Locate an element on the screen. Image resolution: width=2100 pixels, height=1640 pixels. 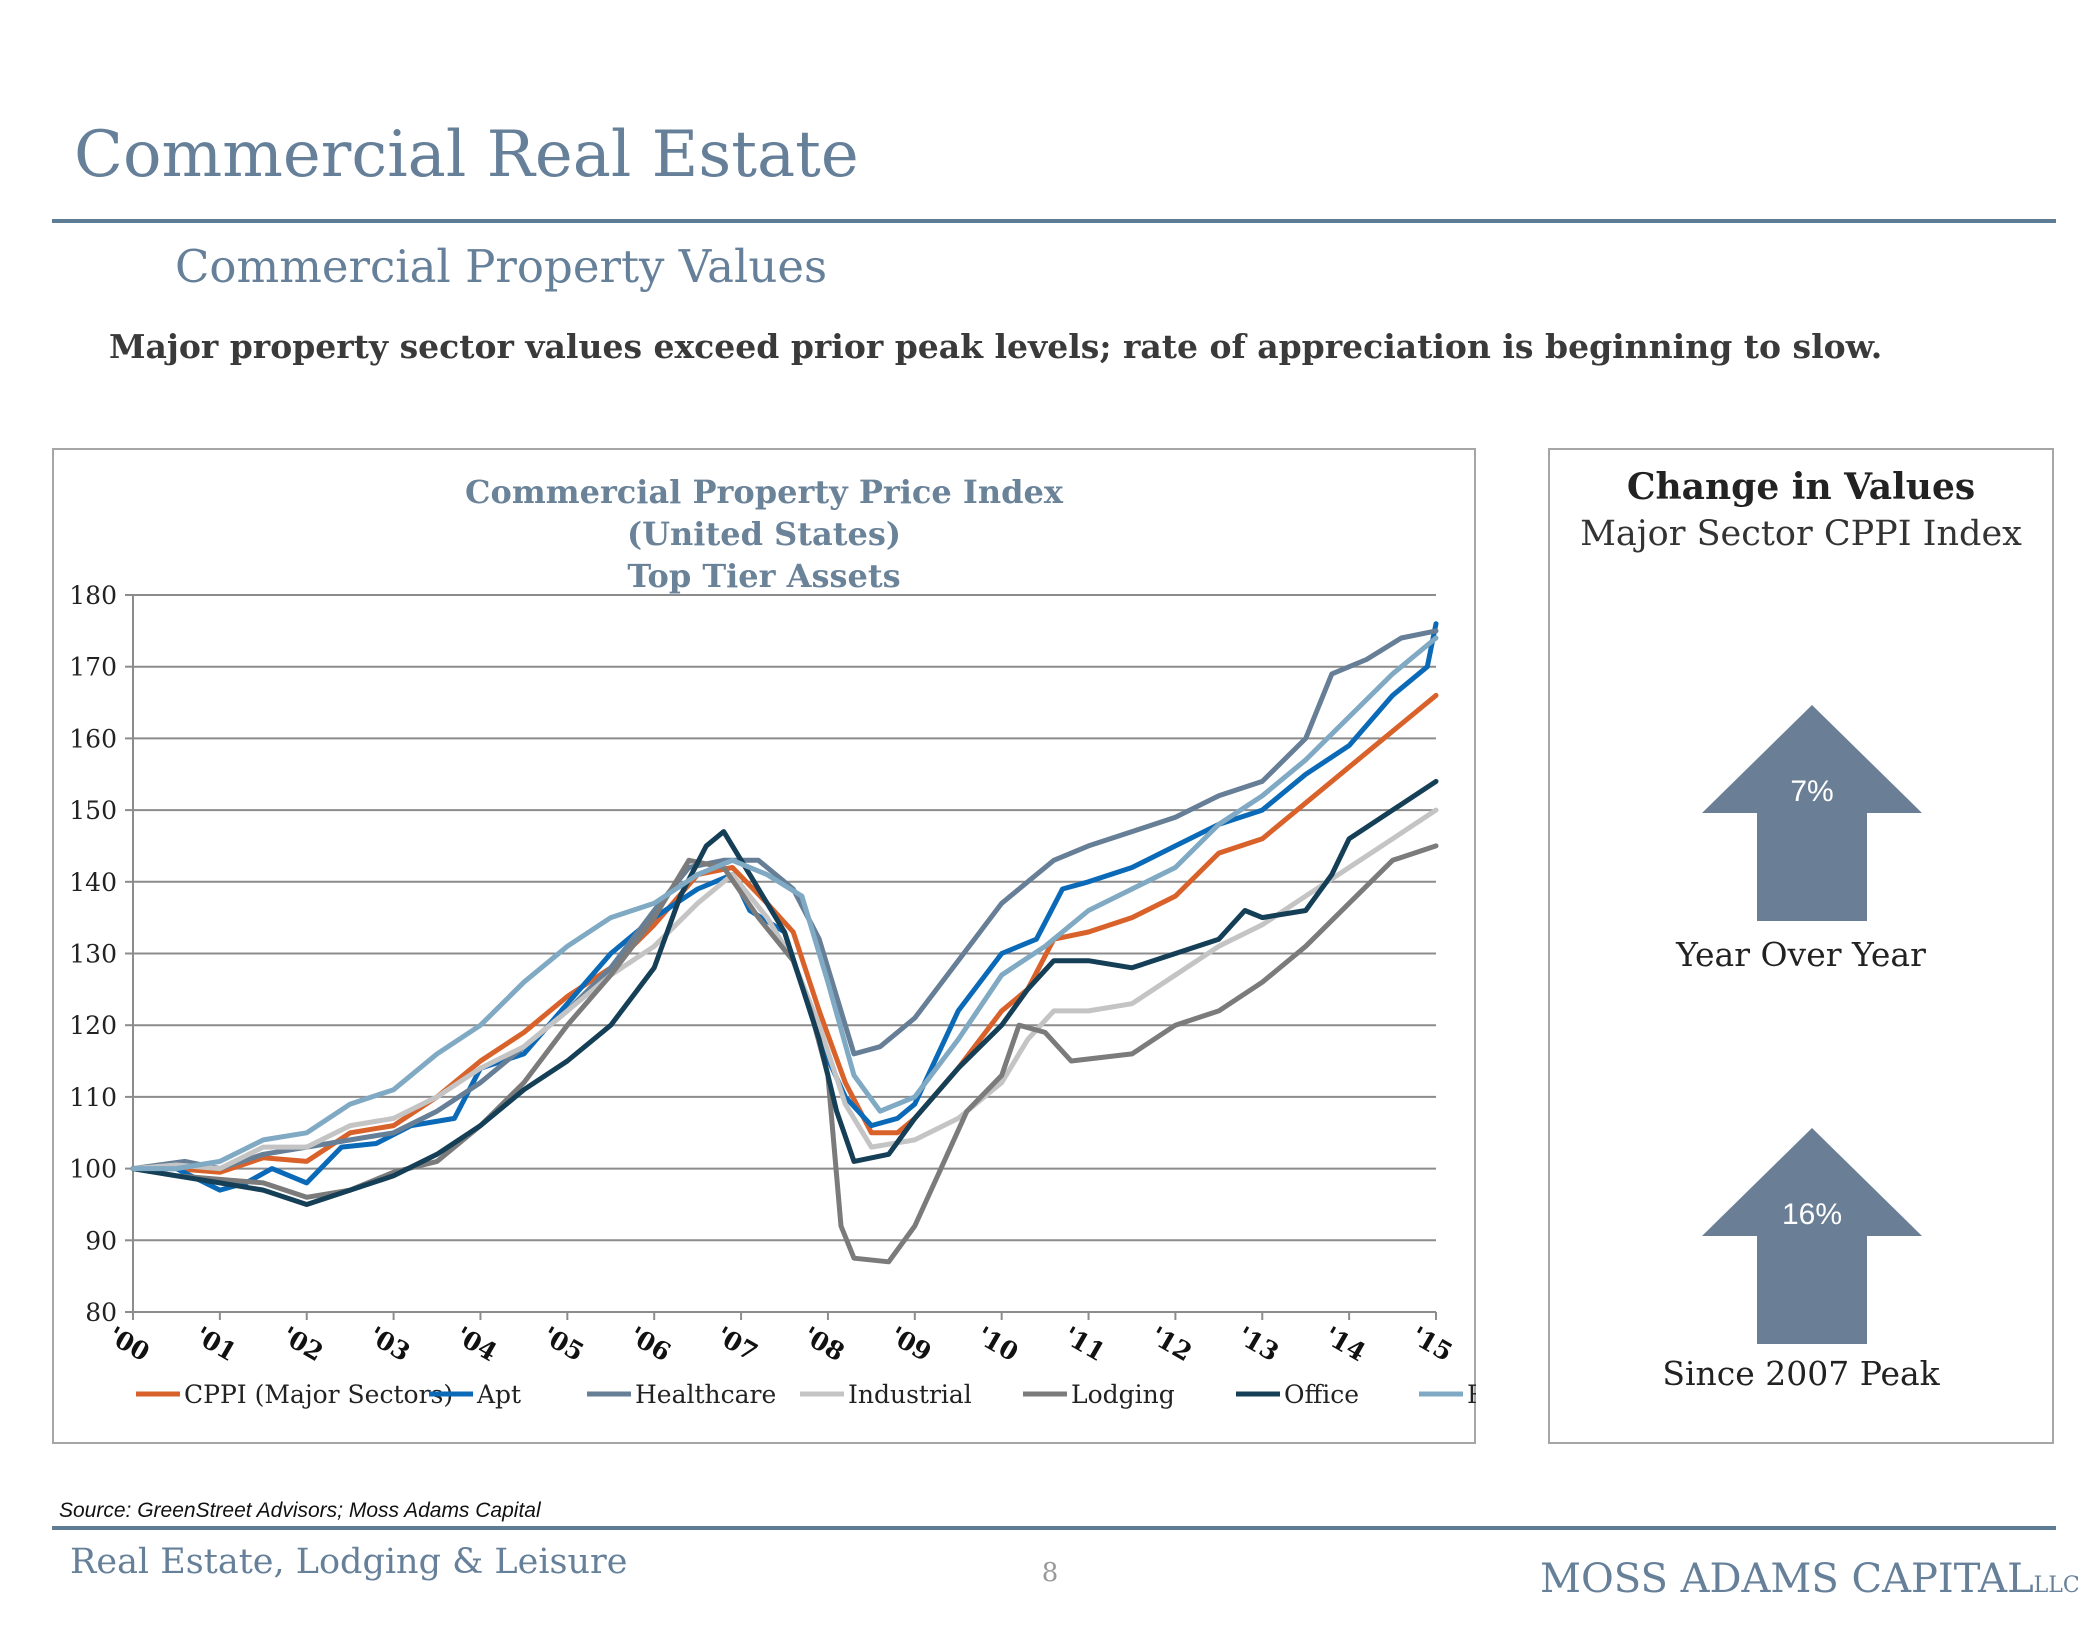
x-tick-label-4: '04 is located at coordinates (476, 1344).